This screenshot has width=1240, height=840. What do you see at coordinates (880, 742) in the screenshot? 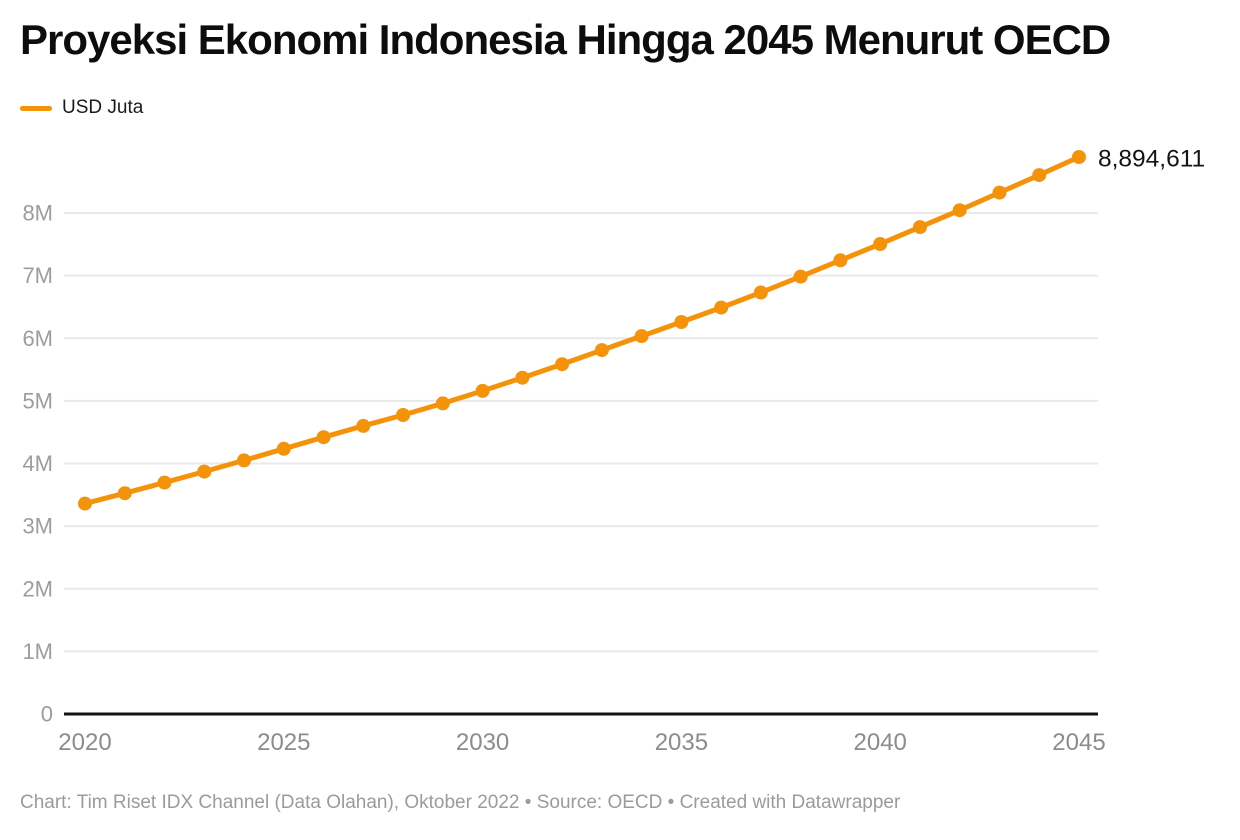
I see `x-axis-tick-label: 2040` at bounding box center [880, 742].